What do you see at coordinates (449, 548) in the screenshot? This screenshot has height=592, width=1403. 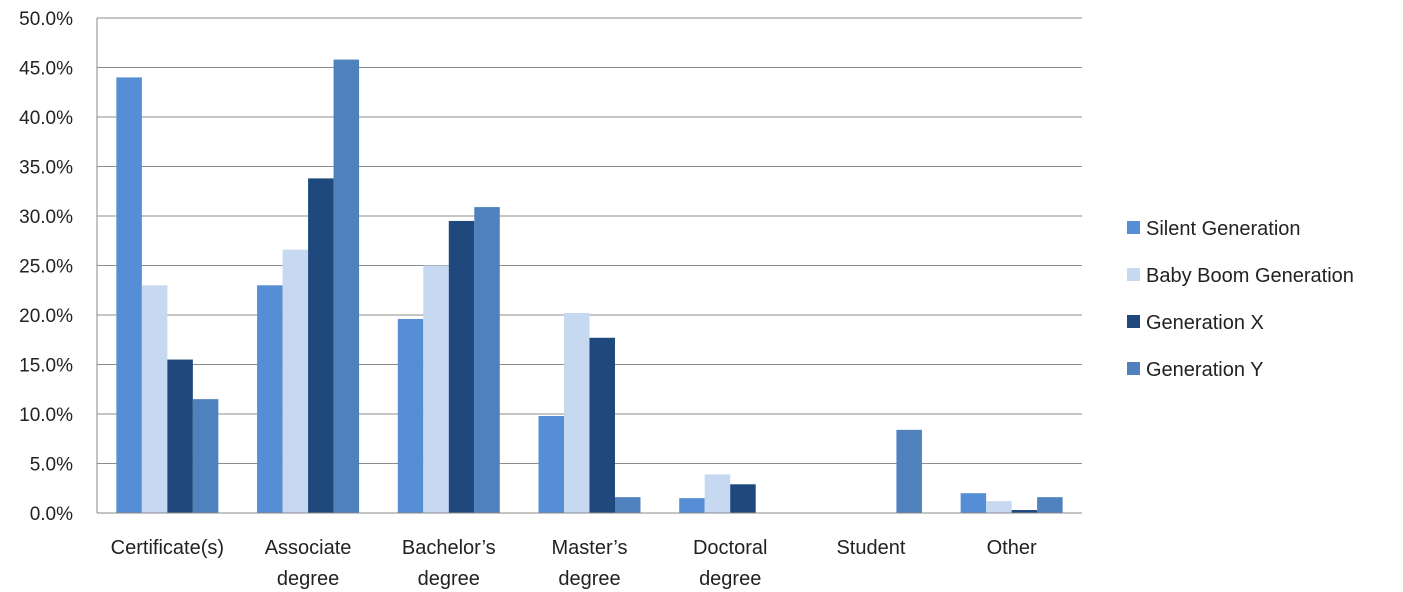 I see `x-category-label-line: Bachelor’s` at bounding box center [449, 548].